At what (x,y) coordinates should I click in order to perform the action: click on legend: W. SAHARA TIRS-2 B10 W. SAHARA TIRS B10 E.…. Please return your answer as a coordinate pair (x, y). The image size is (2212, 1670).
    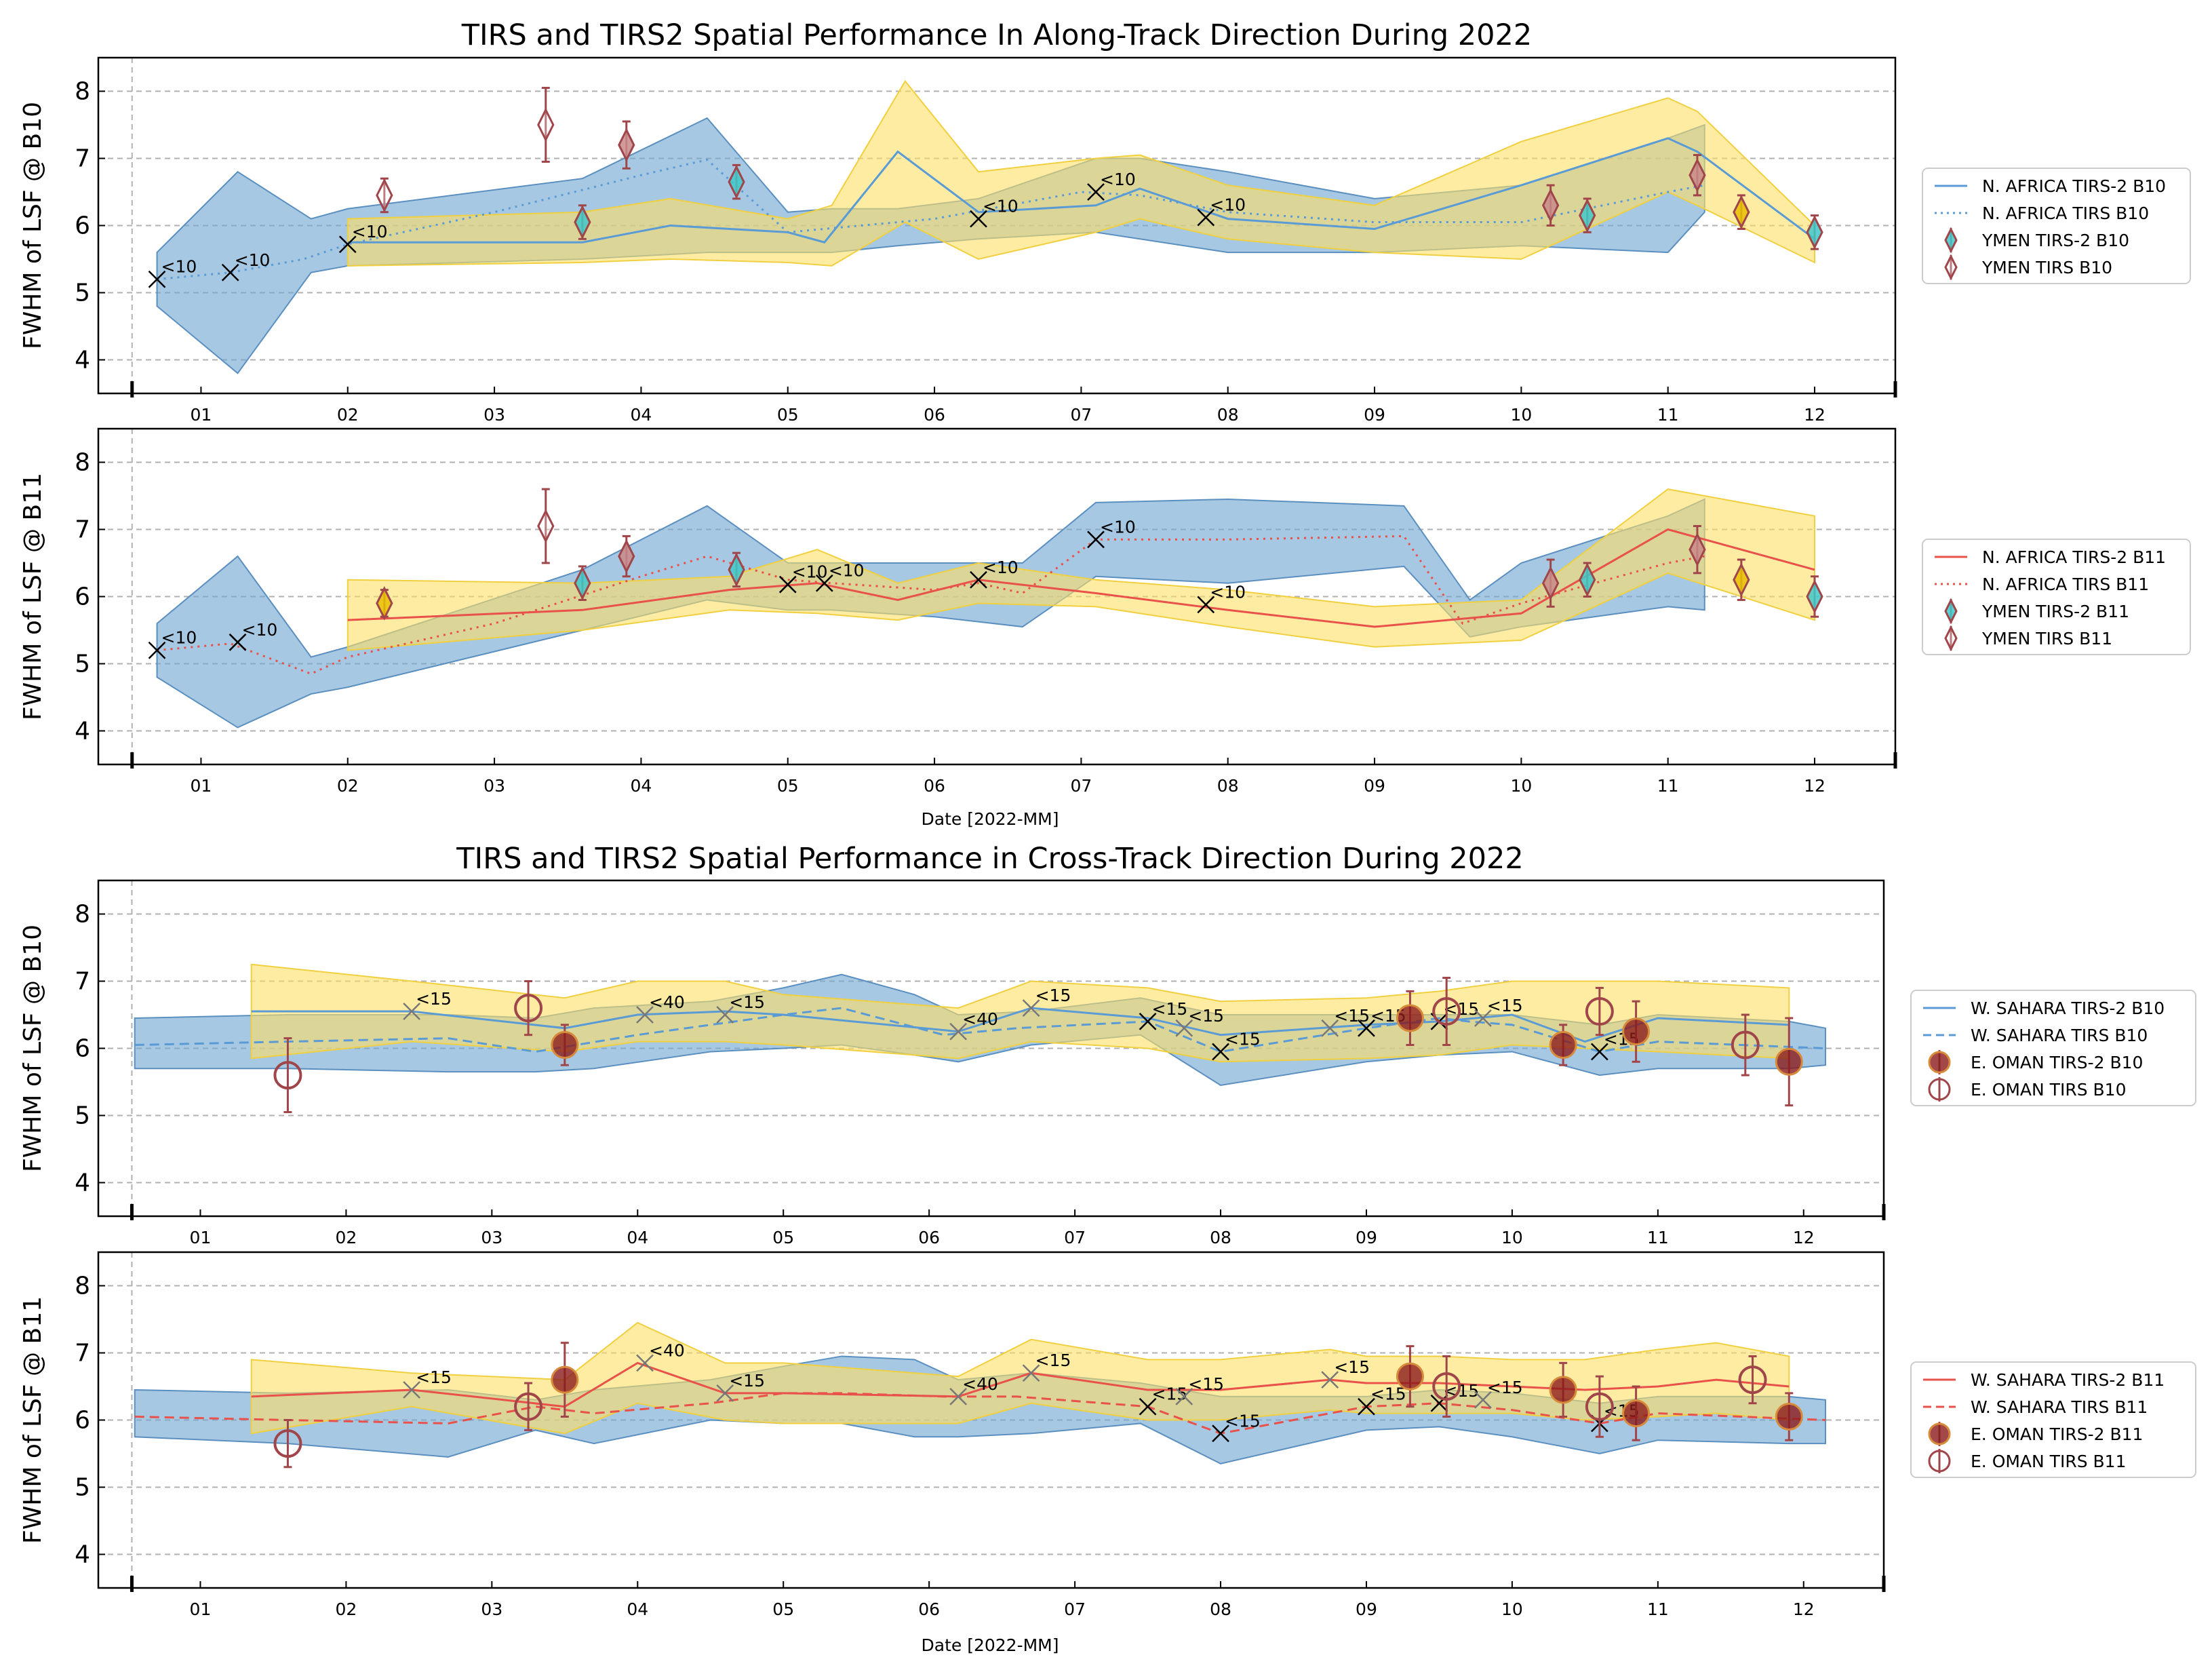
    Looking at the image, I should click on (2053, 1048).